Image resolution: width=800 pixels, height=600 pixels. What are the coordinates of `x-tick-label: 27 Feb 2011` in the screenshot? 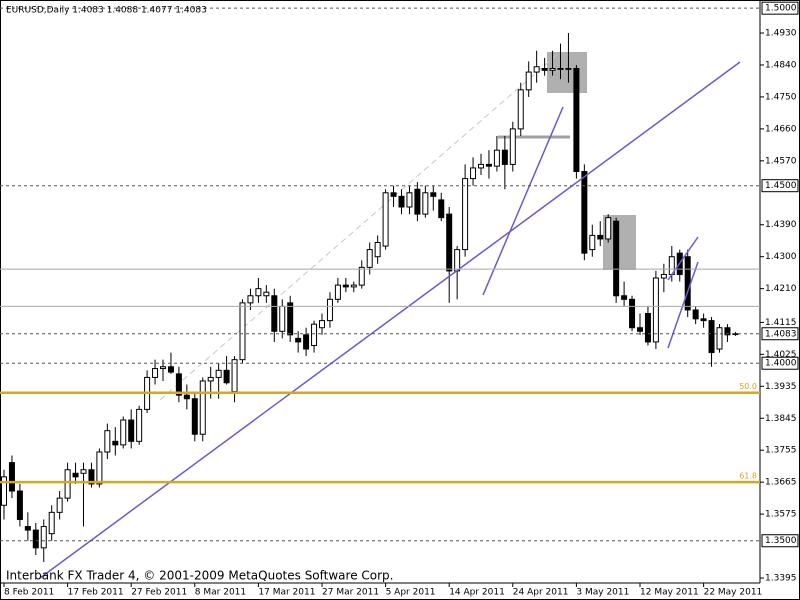 It's located at (159, 593).